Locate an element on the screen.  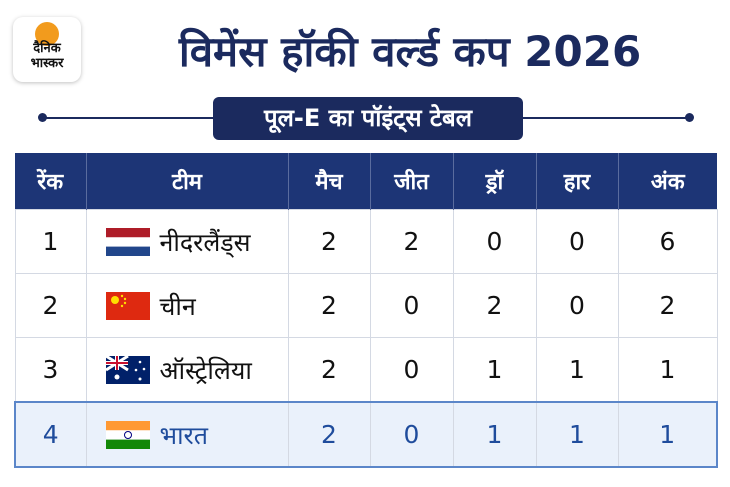
title: विमेंस हॉकी वर्ल्ड कप 2026 is located at coordinates (410, 51).